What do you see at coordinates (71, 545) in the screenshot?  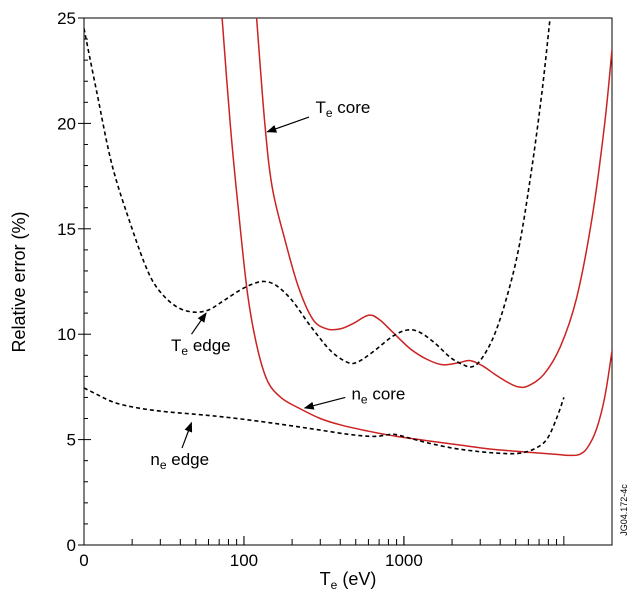 I see `y-tick-label: 0` at bounding box center [71, 545].